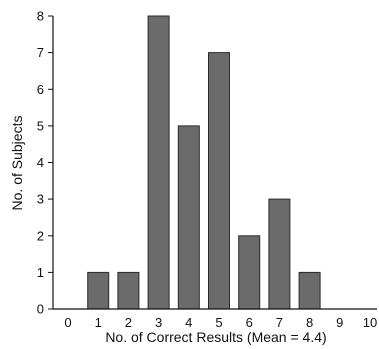  Describe the element at coordinates (339, 322) in the screenshot. I see `x-tick-label-9: 9` at that location.